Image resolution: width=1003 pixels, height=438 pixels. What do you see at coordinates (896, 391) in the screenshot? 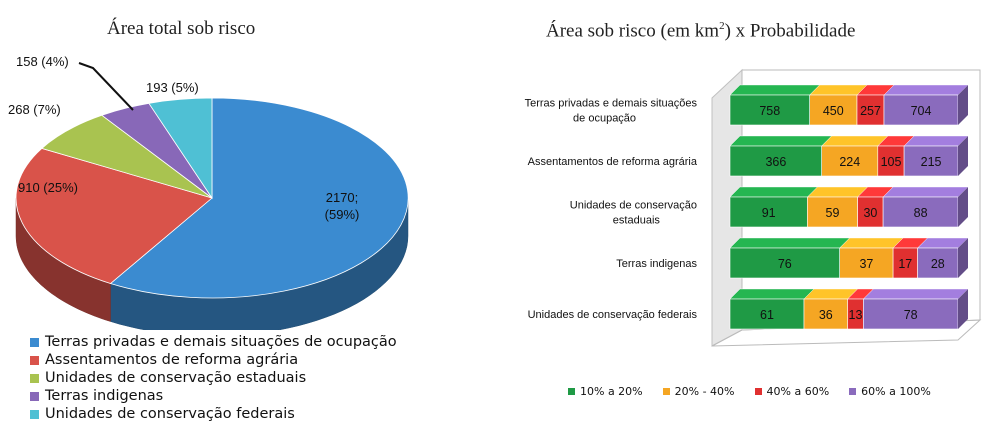
I see `bar-legend-label: 60% a 100%` at bounding box center [896, 391].